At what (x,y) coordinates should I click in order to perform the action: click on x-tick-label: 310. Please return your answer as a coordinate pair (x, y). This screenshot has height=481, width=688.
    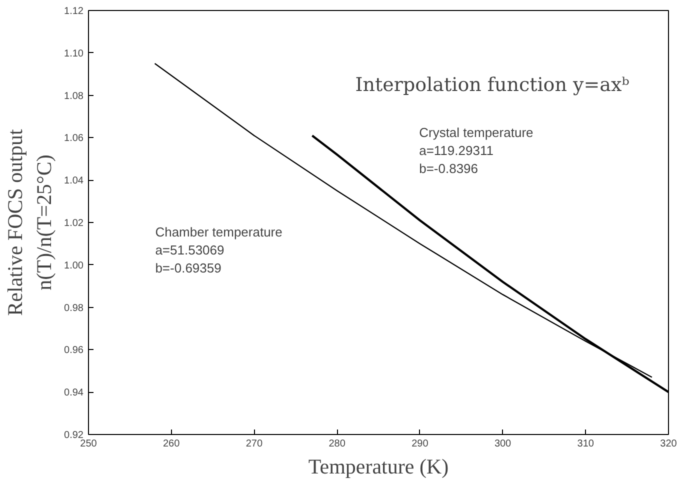
    Looking at the image, I should click on (585, 444).